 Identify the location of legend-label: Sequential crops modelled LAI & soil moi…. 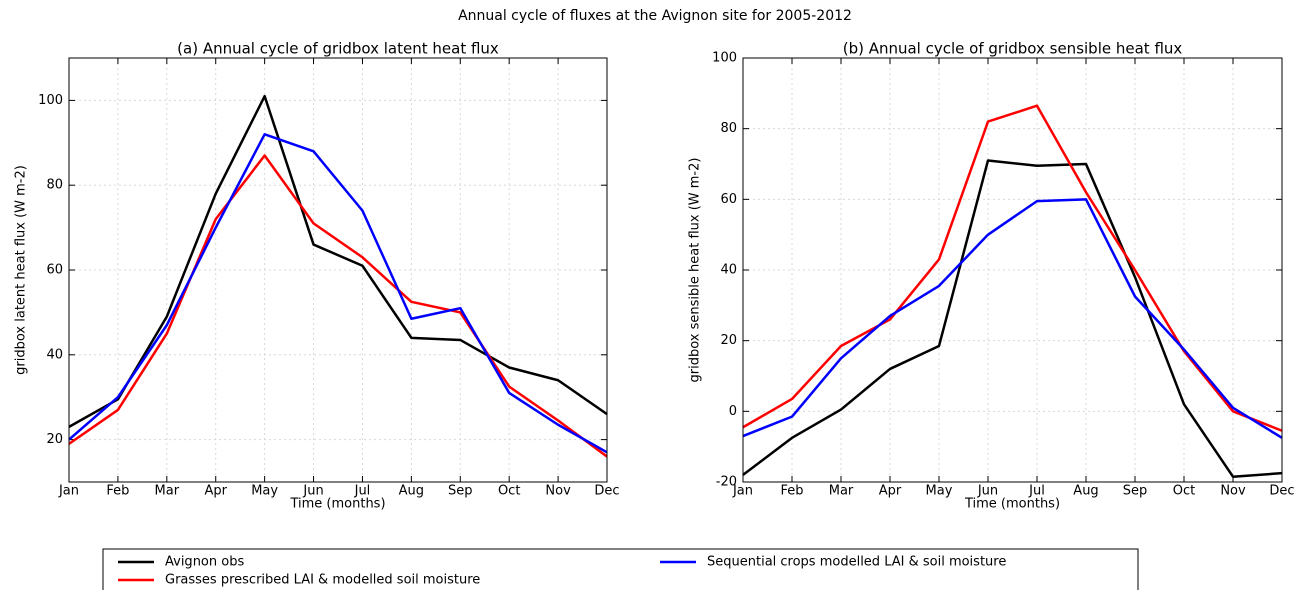
(856, 562).